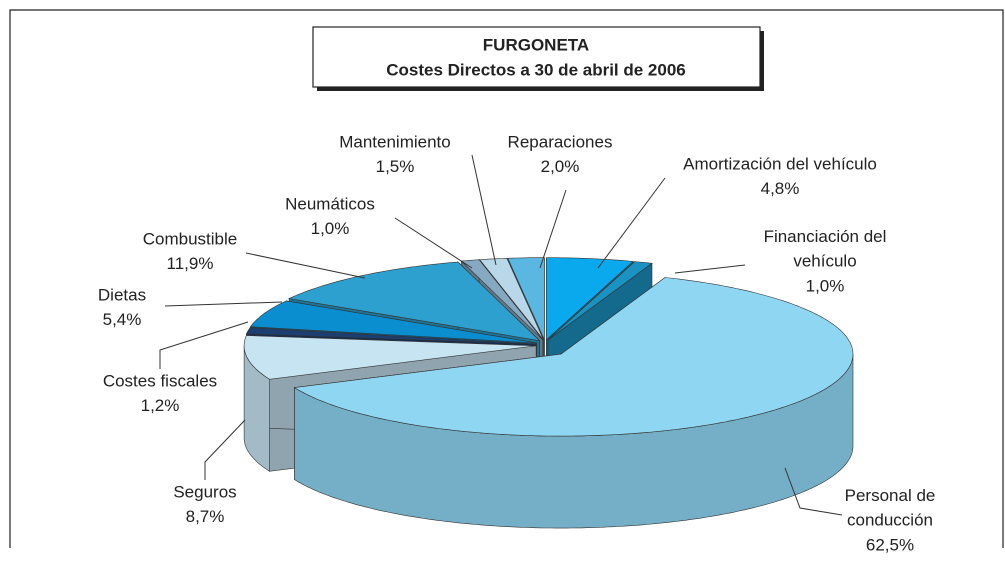 The height and width of the screenshot is (561, 1005). I want to click on slice-label: Dietas, so click(122, 294).